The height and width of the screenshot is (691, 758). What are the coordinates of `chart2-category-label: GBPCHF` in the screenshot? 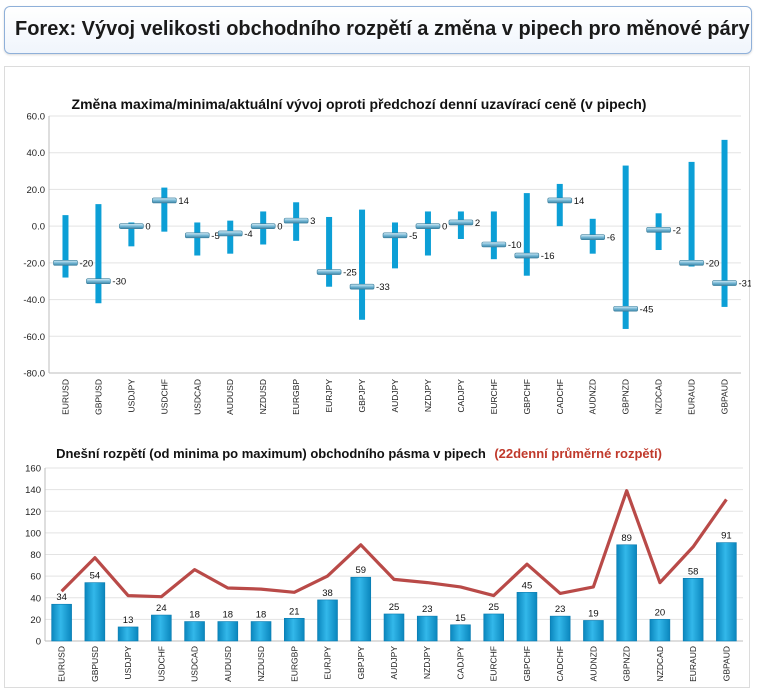 It's located at (527, 663).